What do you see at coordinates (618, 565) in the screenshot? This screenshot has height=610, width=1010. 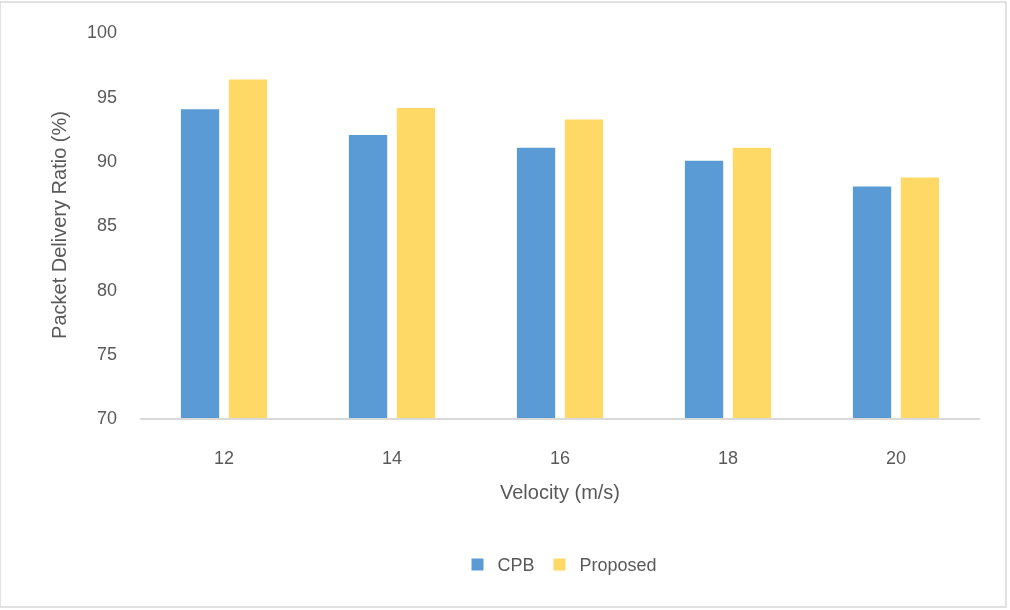 I see `legend-label: Proposed` at bounding box center [618, 565].